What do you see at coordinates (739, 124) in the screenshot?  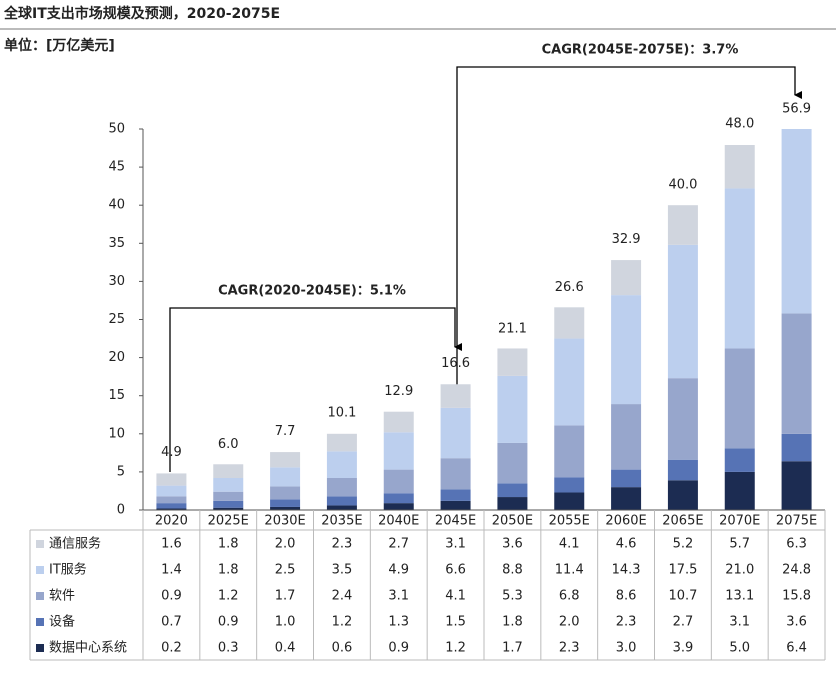 I see `total-label: 48.0` at bounding box center [739, 124].